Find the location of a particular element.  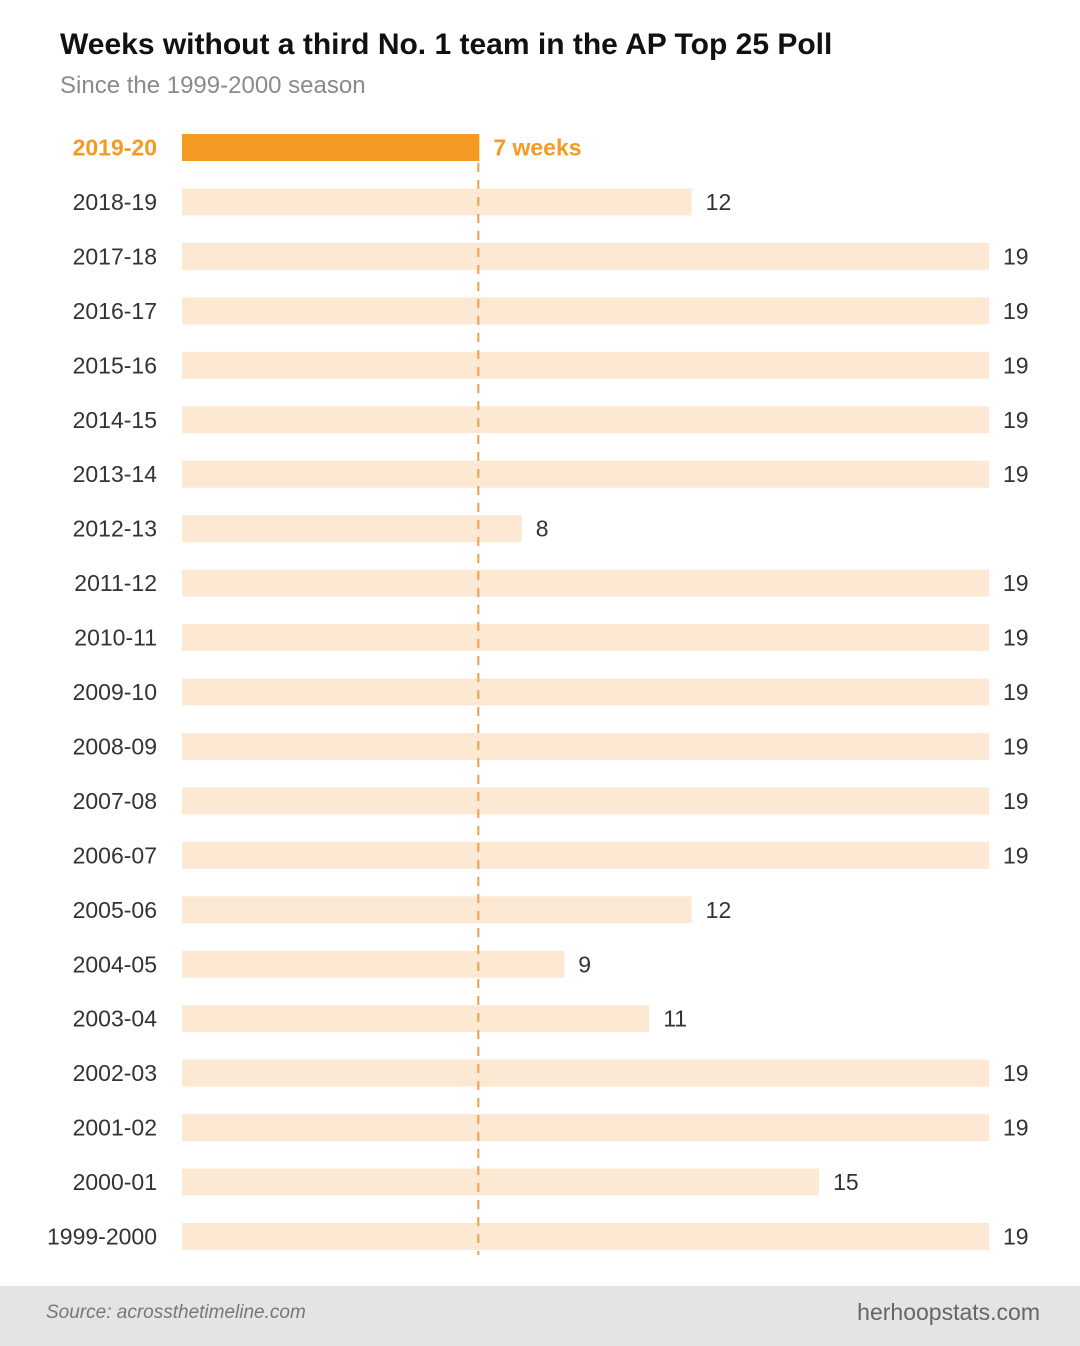

chart-subtitle: Since the 1999-2000 season is located at coordinates (213, 85).